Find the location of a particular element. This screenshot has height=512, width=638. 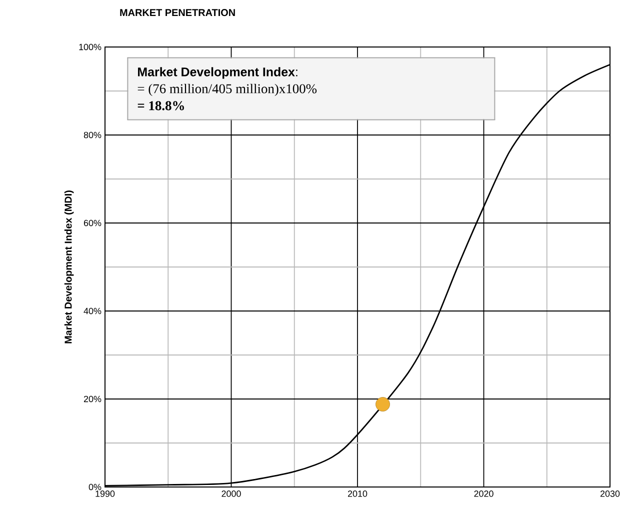

annotation: Market Development Index: is located at coordinates (218, 73).